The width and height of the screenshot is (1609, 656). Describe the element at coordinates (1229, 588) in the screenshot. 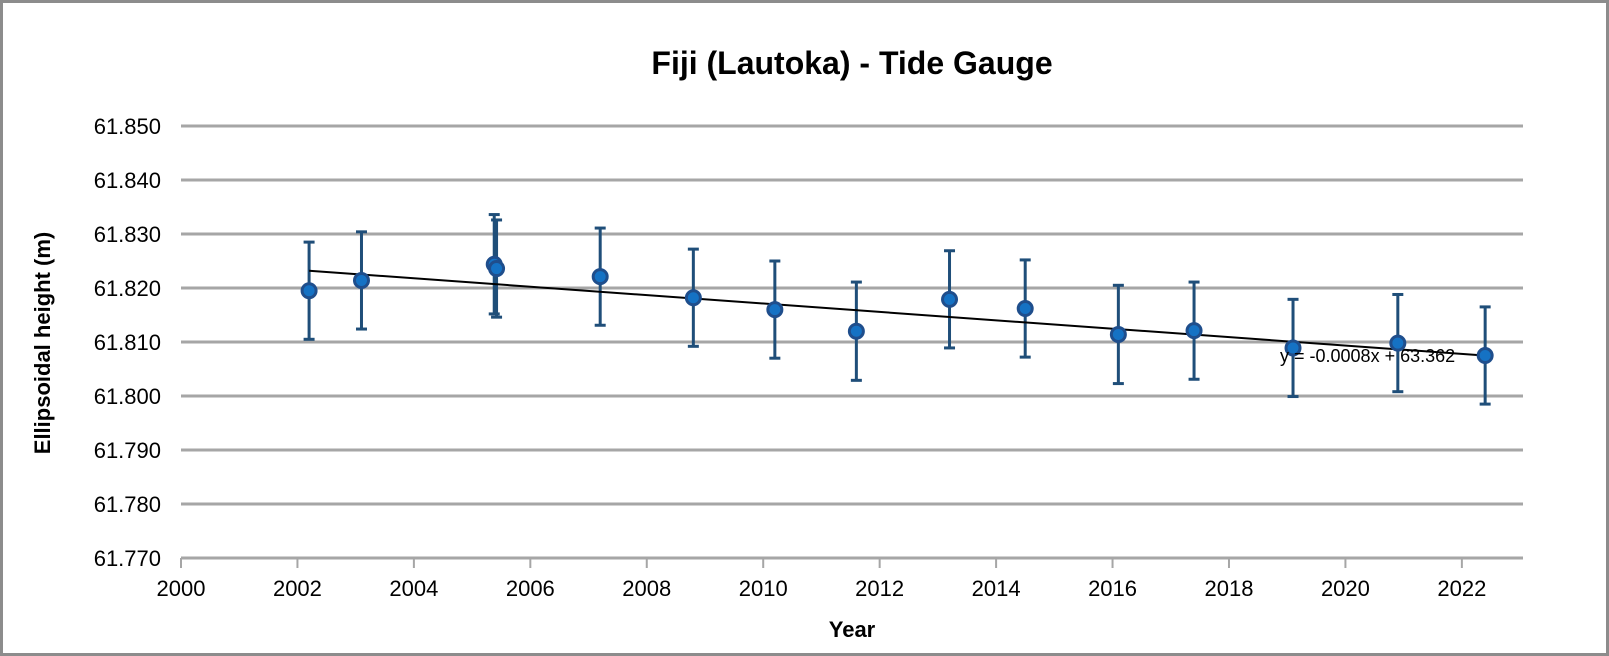

I see `x-tick-label: 2018` at that location.